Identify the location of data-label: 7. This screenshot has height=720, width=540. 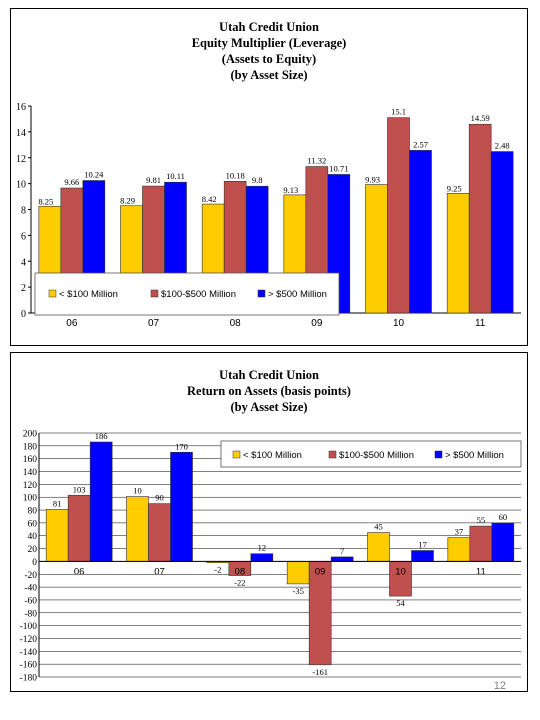
(342, 551).